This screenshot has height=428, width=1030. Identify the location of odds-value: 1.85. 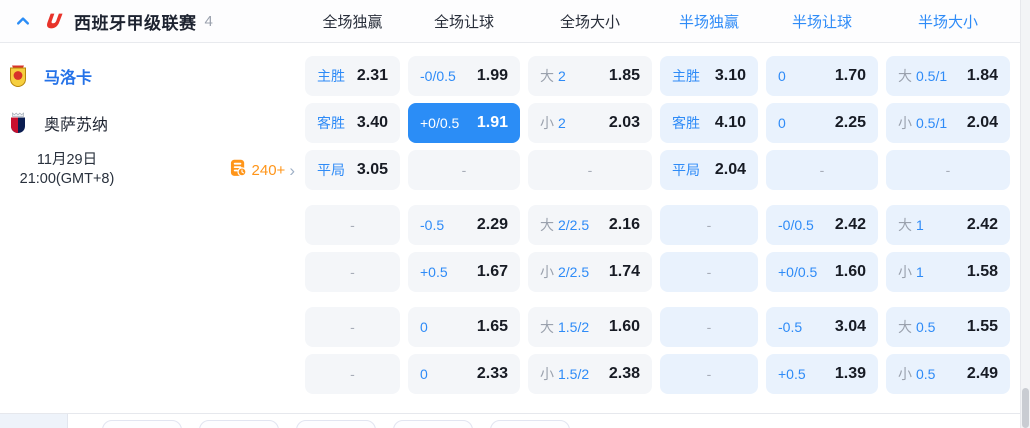
(624, 75).